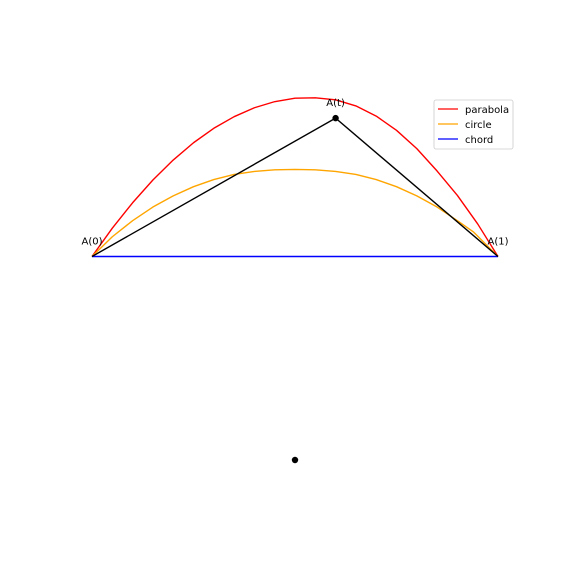 This screenshot has height=576, width=576. What do you see at coordinates (497, 242) in the screenshot?
I see `point-label-2: A(1)` at bounding box center [497, 242].